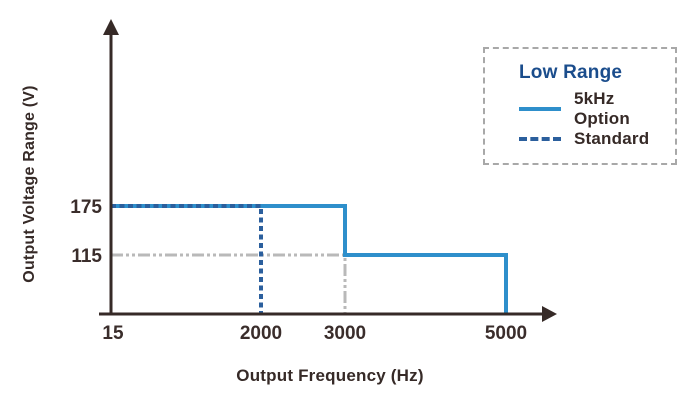 Image resolution: width=700 pixels, height=400 pixels. I want to click on x-tick-15: 15, so click(113, 333).